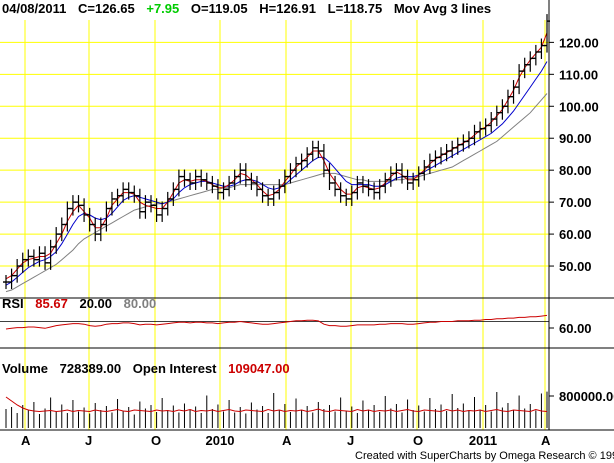  Describe the element at coordinates (95, 303) in the screenshot. I see `rsi-low-level: 20.00` at that location.